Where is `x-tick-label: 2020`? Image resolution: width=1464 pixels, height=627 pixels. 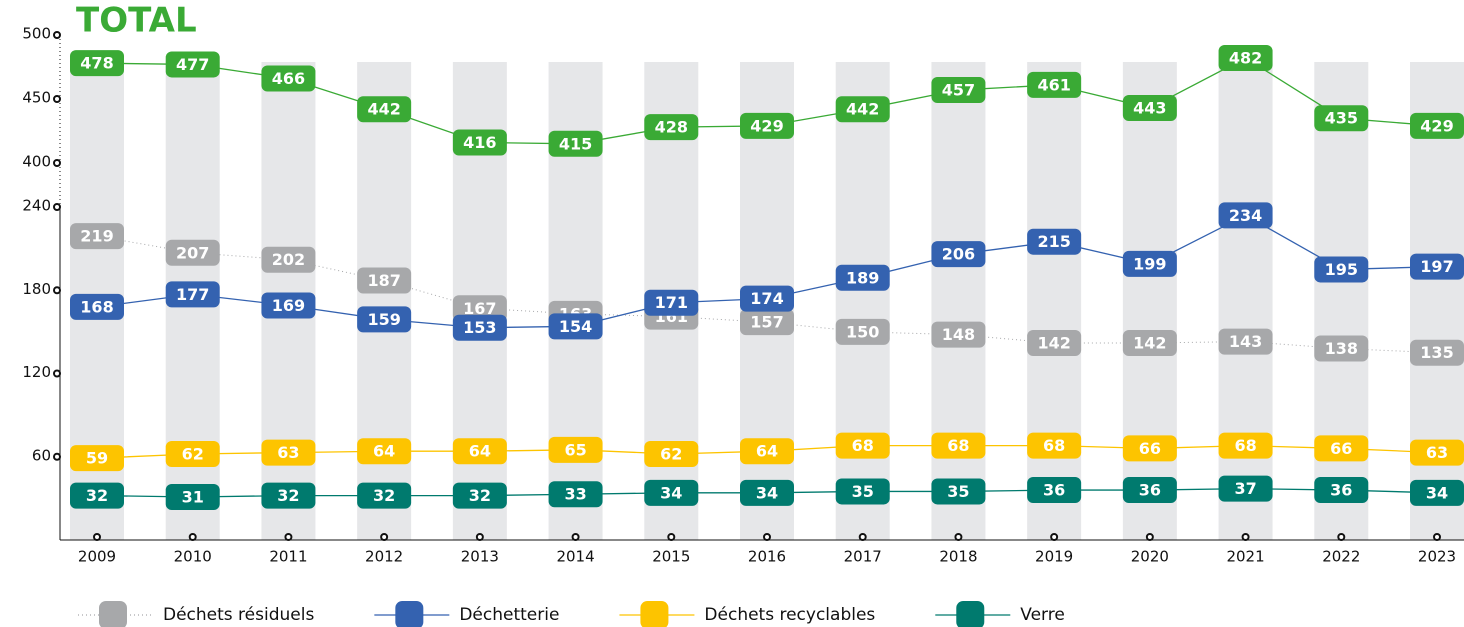 x-tick-label: 2020 is located at coordinates (1150, 557).